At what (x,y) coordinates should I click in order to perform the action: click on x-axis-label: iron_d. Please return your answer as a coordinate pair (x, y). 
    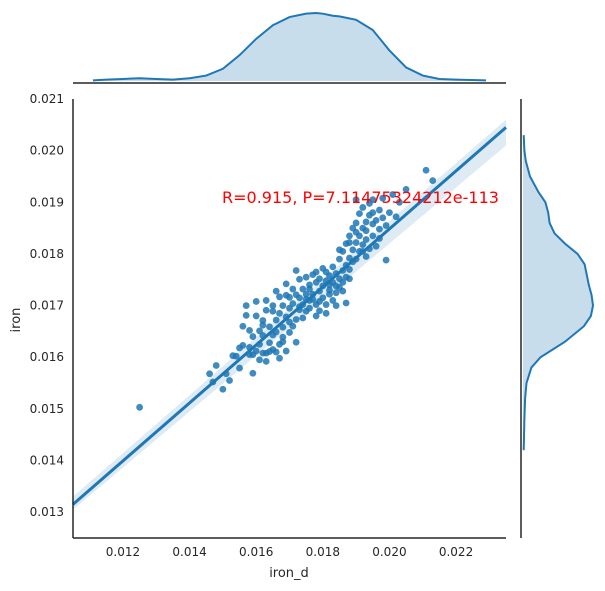
    Looking at the image, I should click on (289, 573).